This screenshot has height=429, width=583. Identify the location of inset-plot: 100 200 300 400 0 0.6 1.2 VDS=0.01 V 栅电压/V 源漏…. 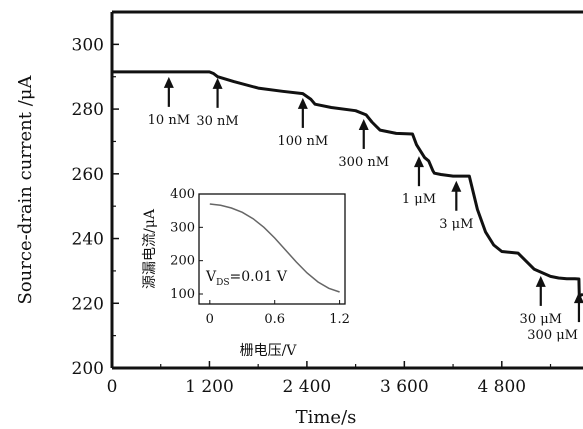
(246, 273).